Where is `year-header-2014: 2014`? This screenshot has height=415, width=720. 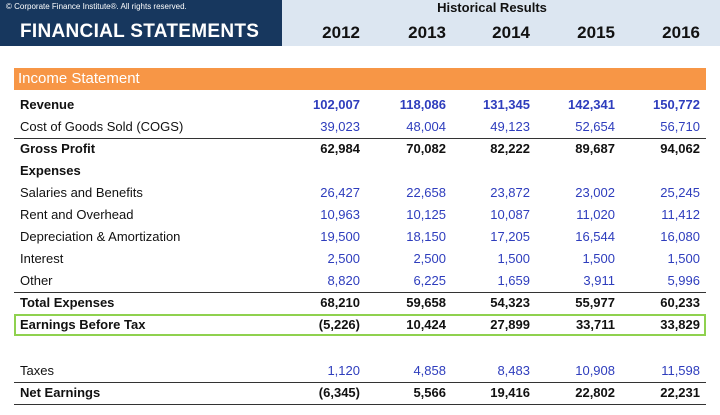 year-header-2014: 2014 is located at coordinates (511, 32).